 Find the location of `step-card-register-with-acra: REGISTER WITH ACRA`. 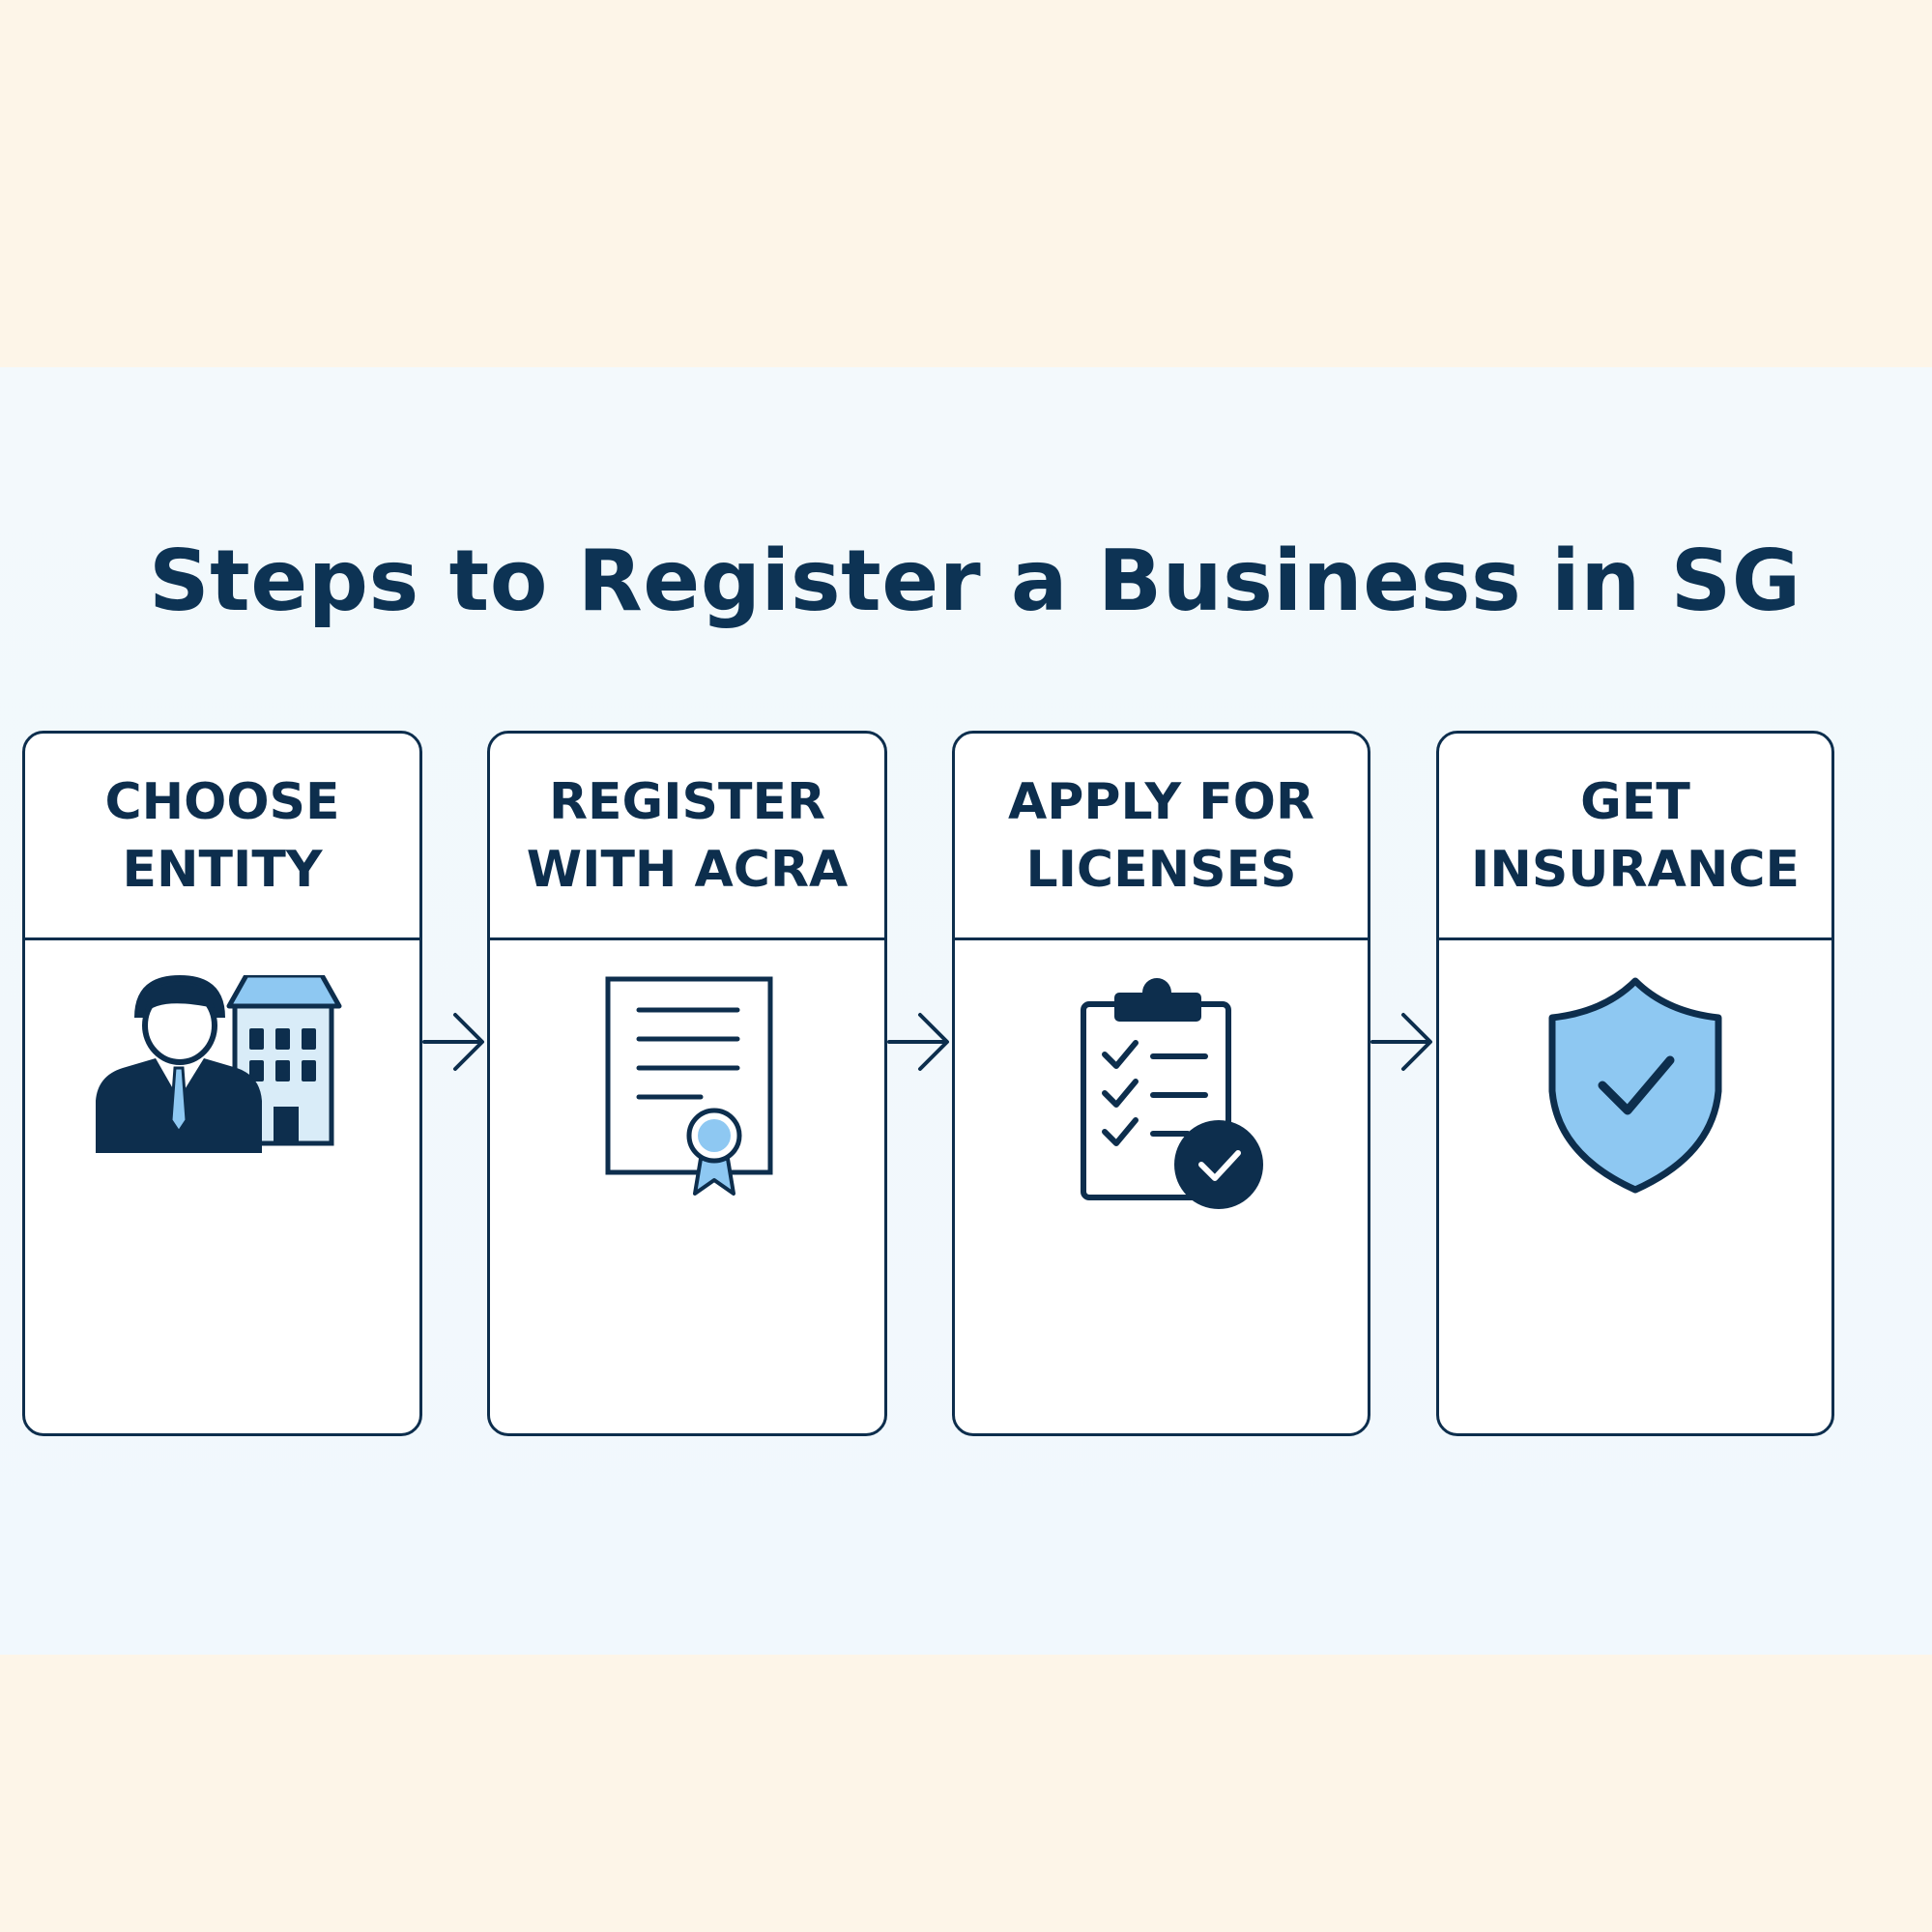

step-card-register-with-acra: REGISTER WITH ACRA is located at coordinates (687, 1083).